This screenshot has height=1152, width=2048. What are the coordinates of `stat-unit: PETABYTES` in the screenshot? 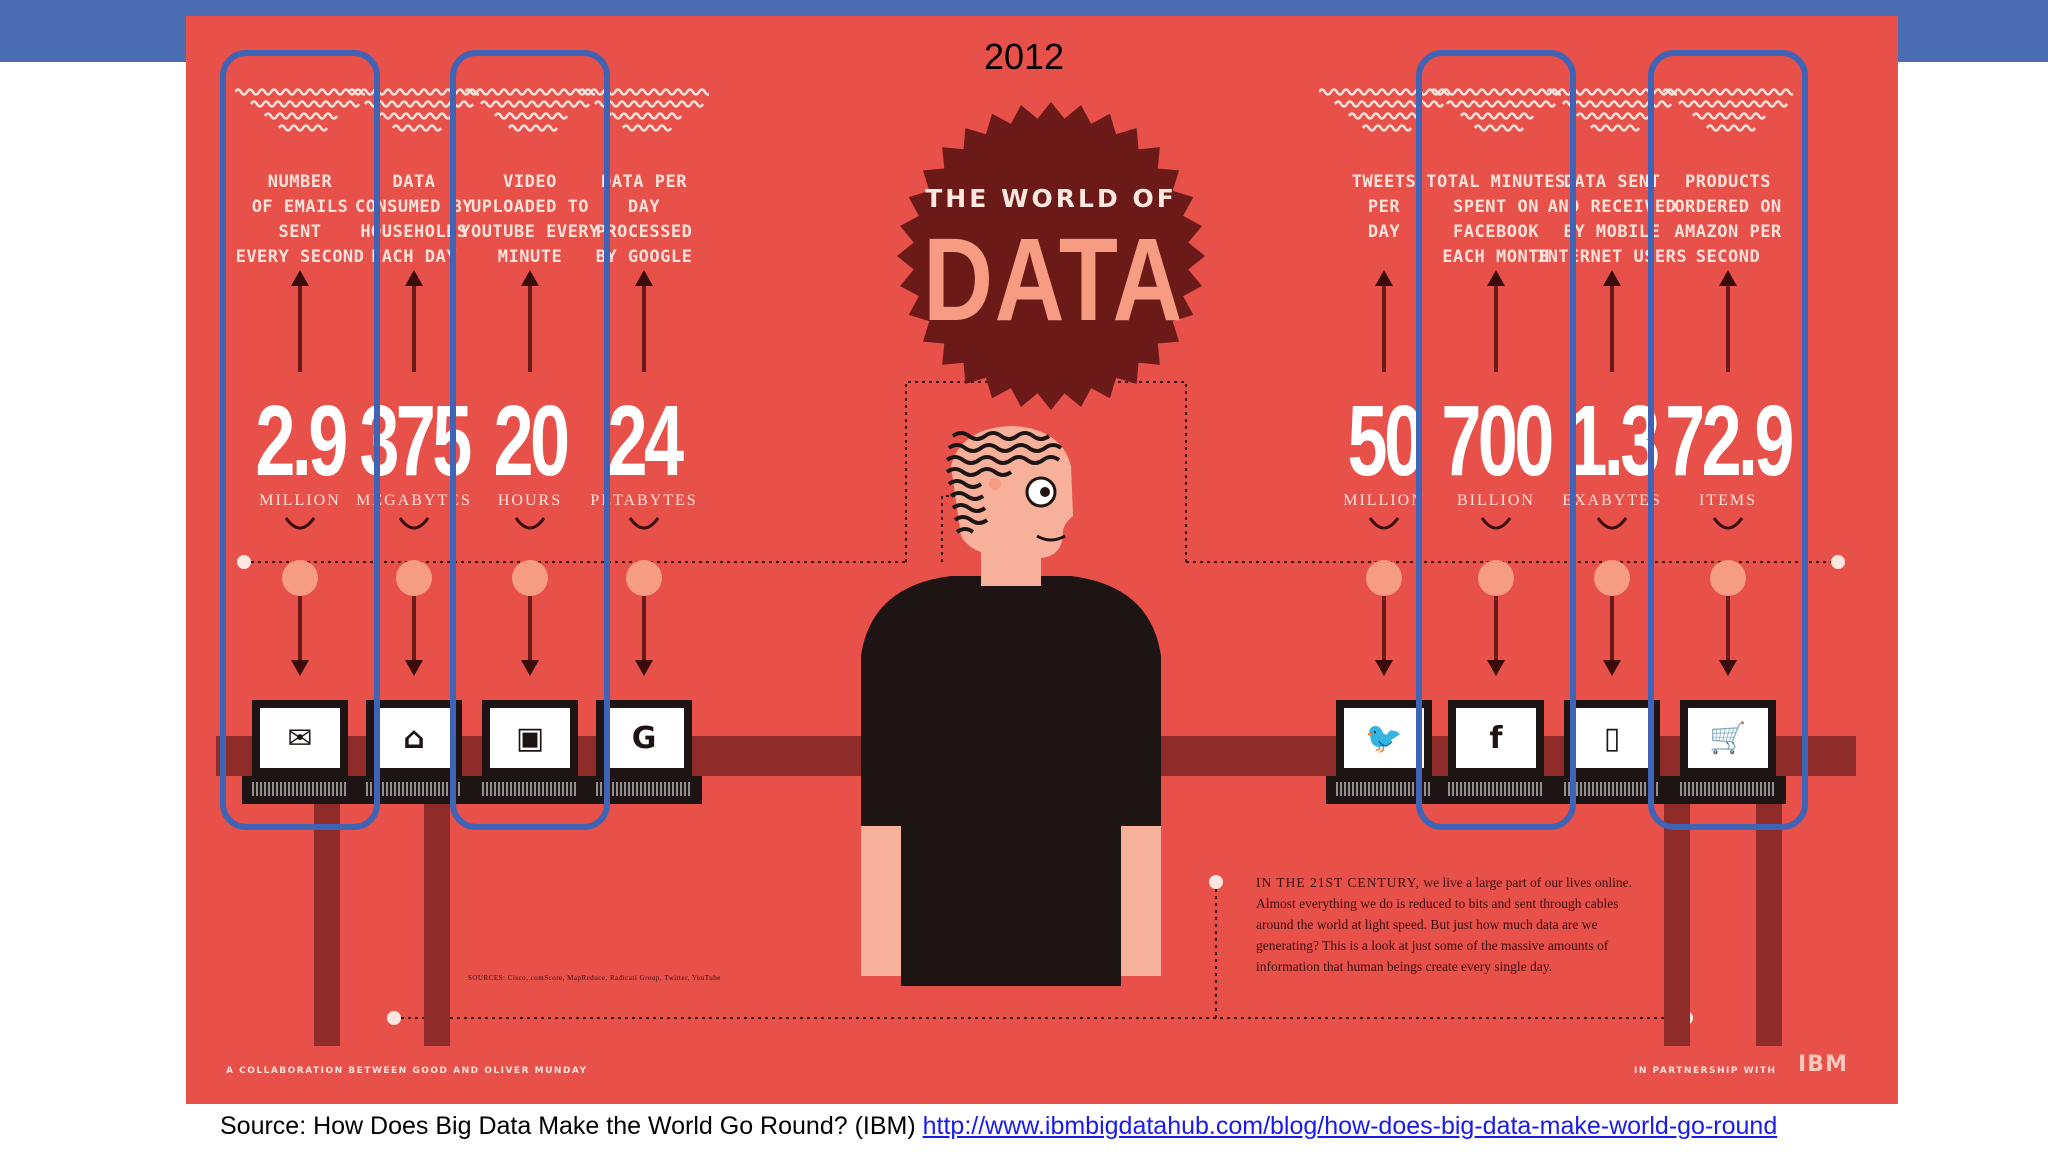 It's located at (644, 500).